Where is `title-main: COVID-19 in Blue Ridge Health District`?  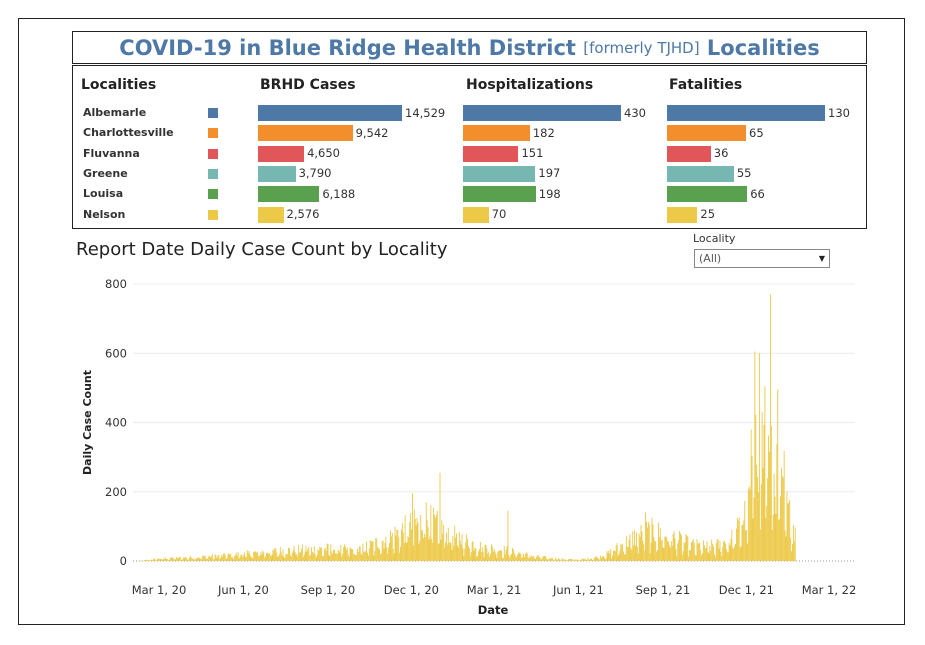 title-main: COVID-19 in Blue Ridge Health District is located at coordinates (351, 47).